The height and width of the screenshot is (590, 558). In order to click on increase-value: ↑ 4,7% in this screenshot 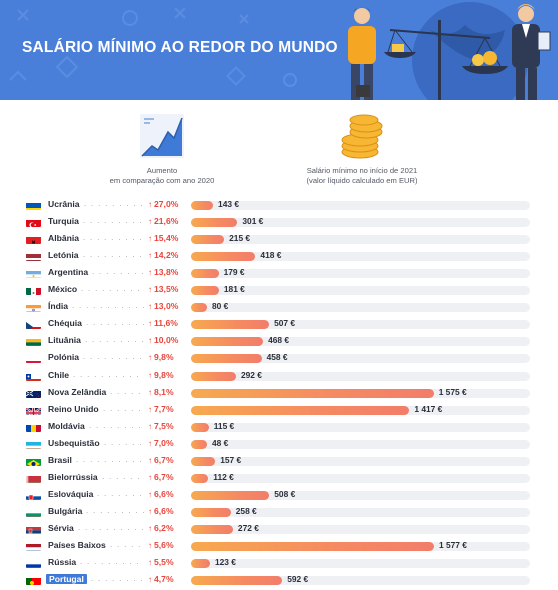, I will do `click(161, 579)`.